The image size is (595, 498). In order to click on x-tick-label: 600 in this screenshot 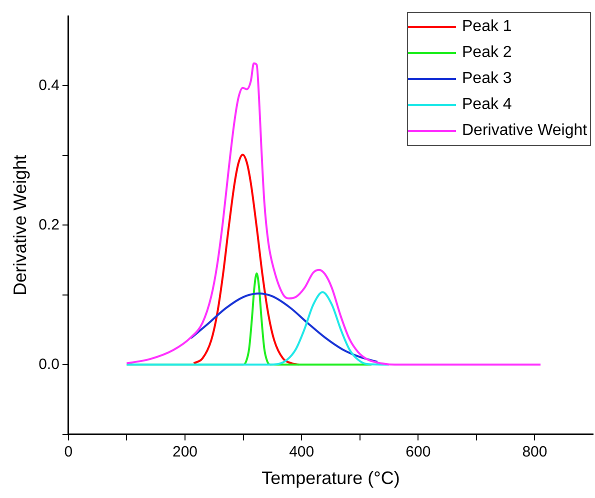, I will do `click(418, 452)`.